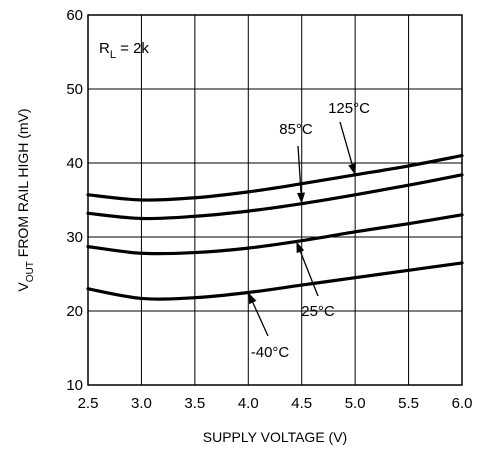 The width and height of the screenshot is (483, 450). Describe the element at coordinates (74, 15) in the screenshot. I see `y-tick-label: 60` at that location.